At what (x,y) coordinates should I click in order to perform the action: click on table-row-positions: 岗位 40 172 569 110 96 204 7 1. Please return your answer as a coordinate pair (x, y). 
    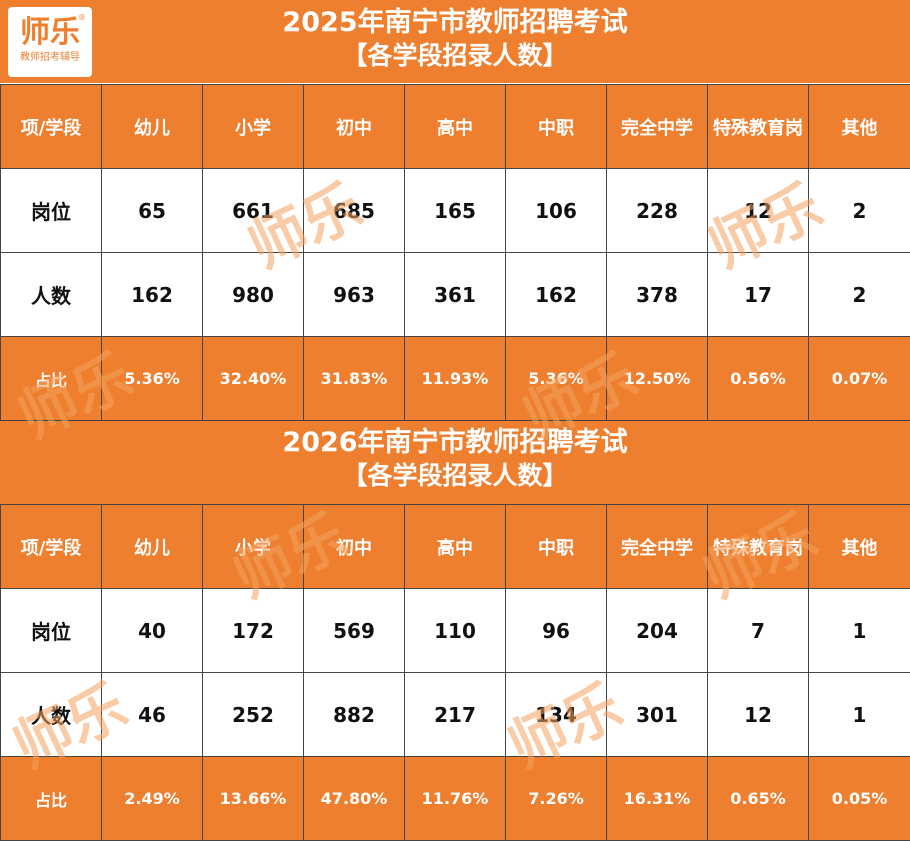
    Looking at the image, I should click on (455, 630).